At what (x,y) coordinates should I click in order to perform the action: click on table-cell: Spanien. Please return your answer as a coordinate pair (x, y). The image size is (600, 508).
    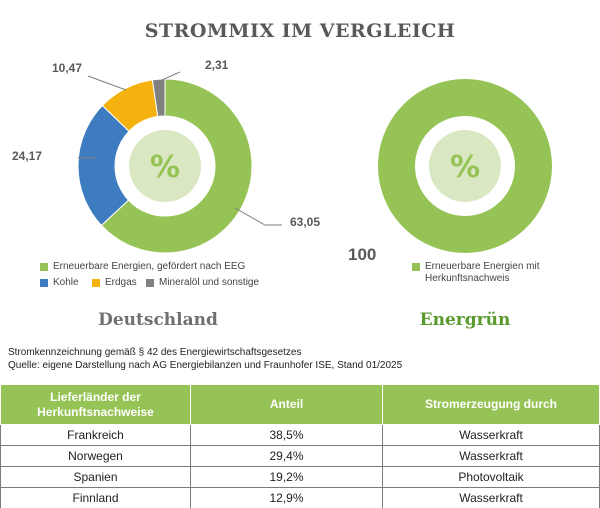
    Looking at the image, I should click on (95, 477).